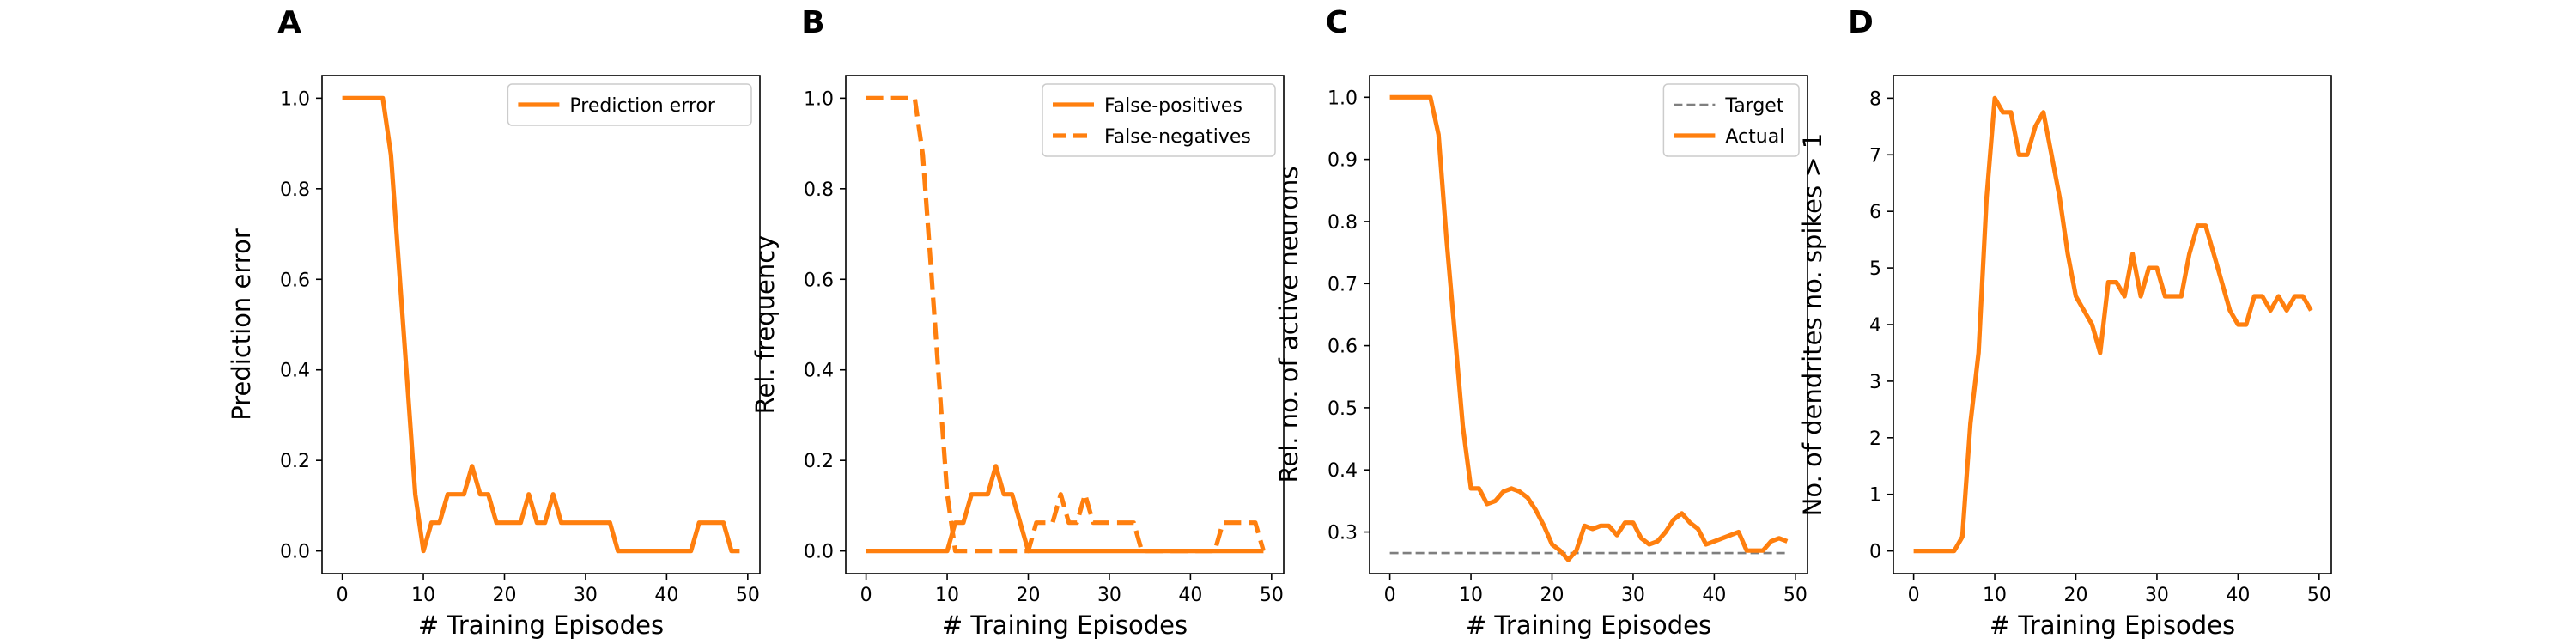 The image size is (2576, 644). I want to click on legend: Prediction error, so click(629, 104).